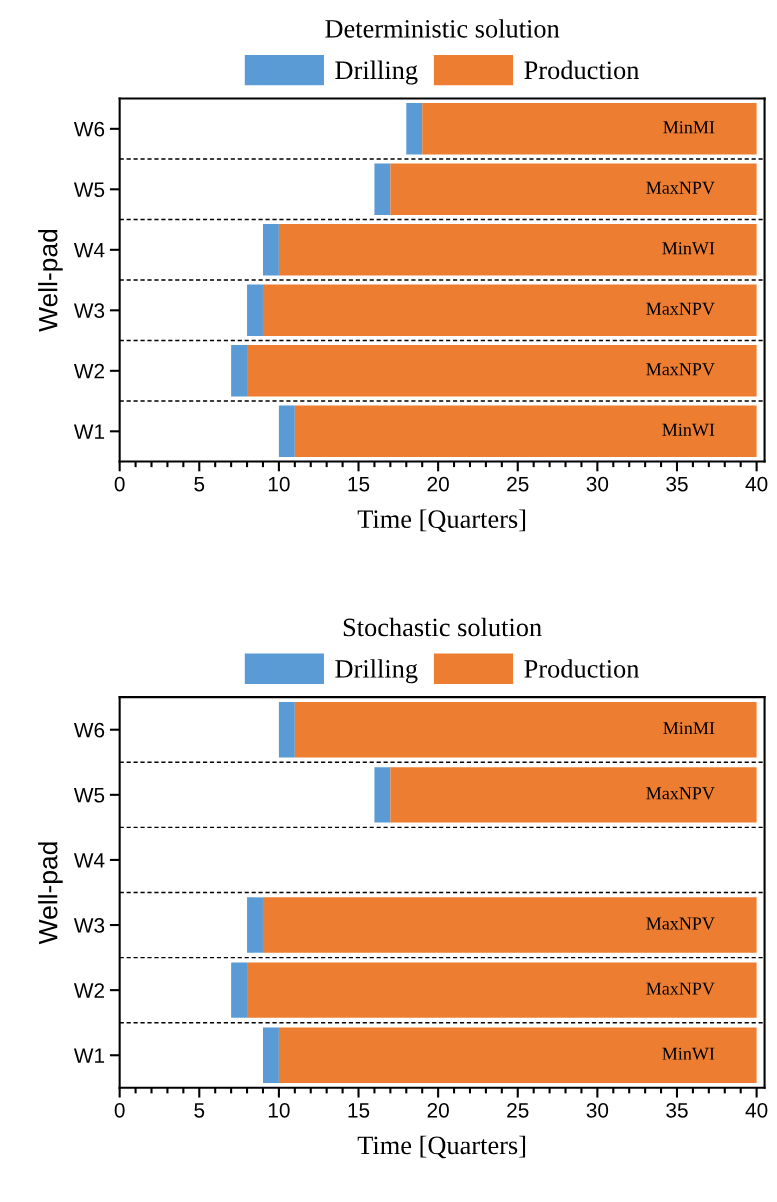  What do you see at coordinates (442, 627) in the screenshot?
I see `chart-title: Stochastic solution` at bounding box center [442, 627].